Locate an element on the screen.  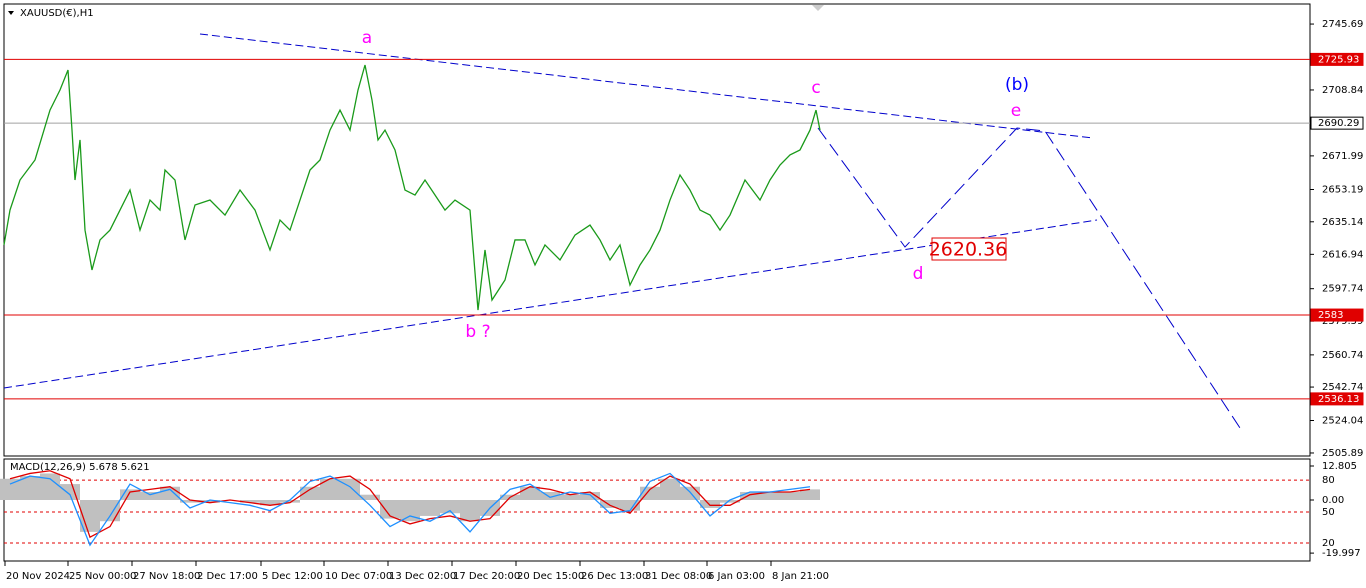
annotation: 2620.36 is located at coordinates (968, 250).